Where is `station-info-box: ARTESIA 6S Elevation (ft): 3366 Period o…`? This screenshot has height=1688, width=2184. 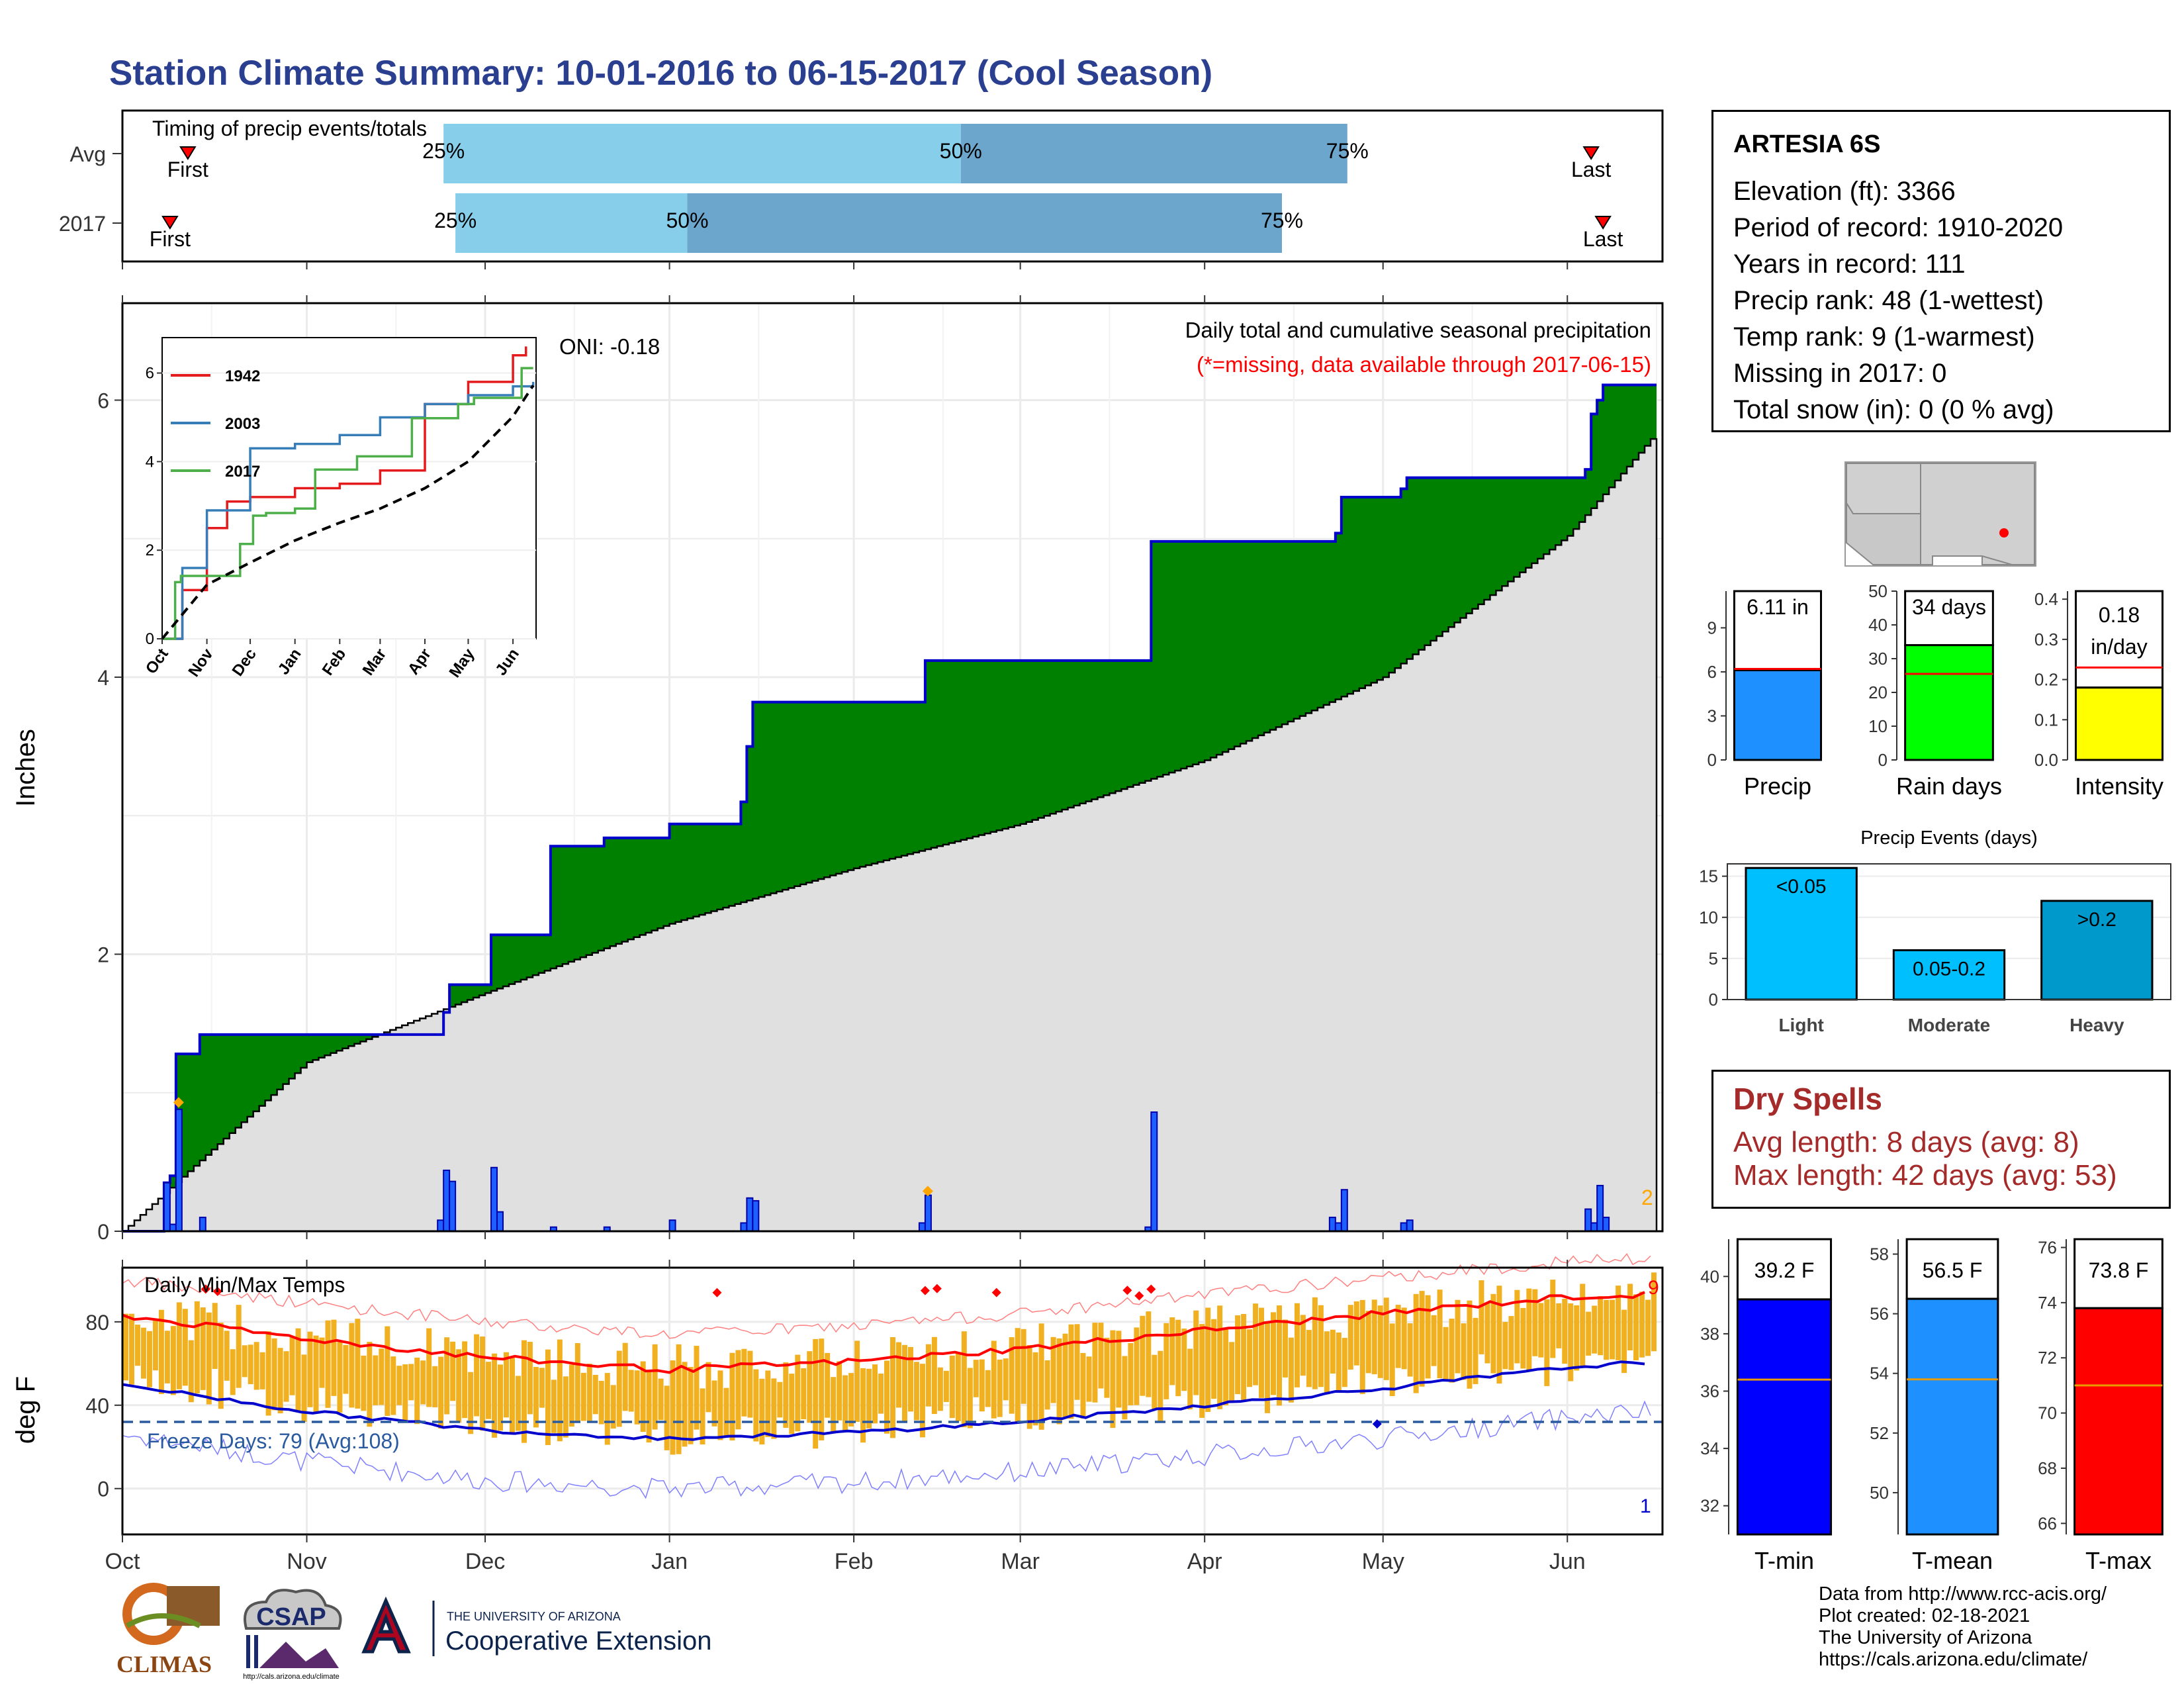 station-info-box: ARTESIA 6S Elevation (ft): 3366 Period o… is located at coordinates (1941, 271).